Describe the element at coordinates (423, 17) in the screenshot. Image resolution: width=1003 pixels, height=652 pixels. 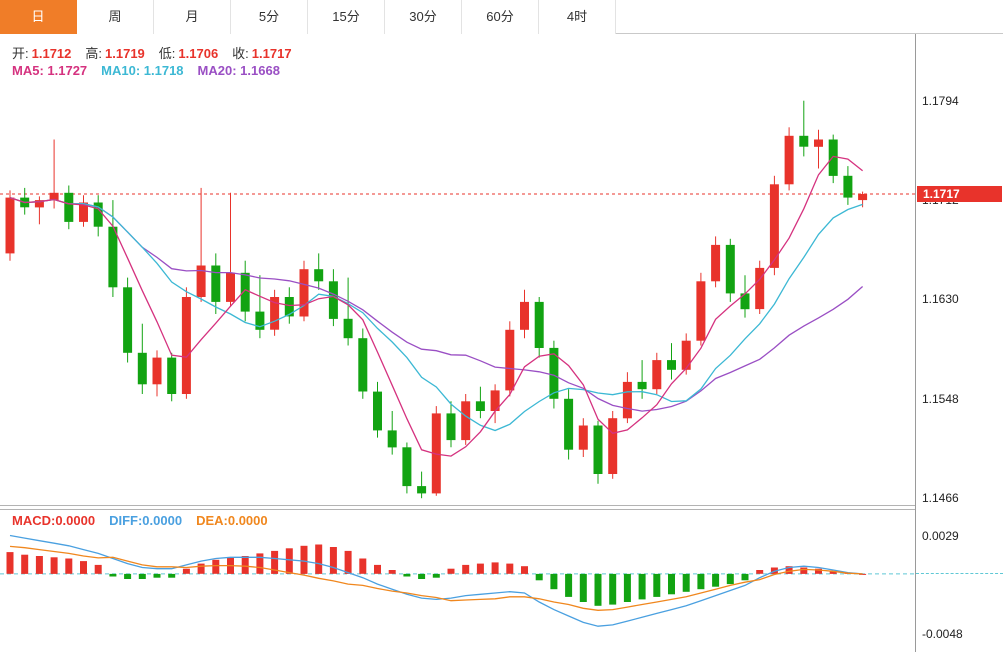
I see `timeframe-tab-5: 30分` at that location.